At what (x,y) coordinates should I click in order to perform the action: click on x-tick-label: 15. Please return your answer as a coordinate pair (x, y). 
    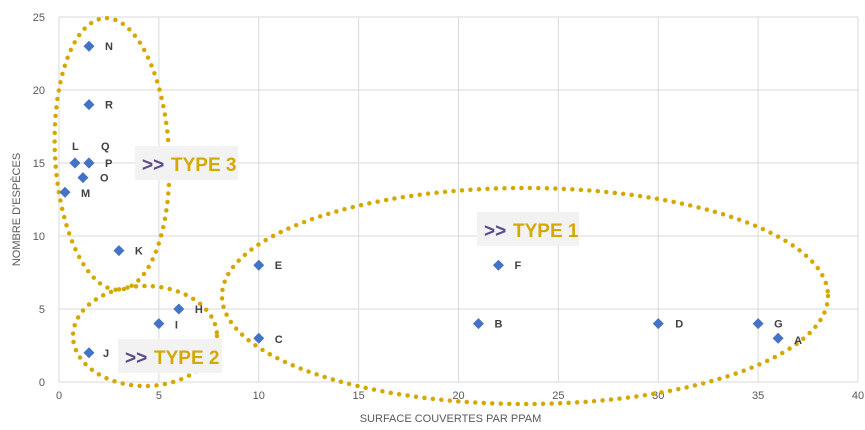
    Looking at the image, I should click on (359, 396).